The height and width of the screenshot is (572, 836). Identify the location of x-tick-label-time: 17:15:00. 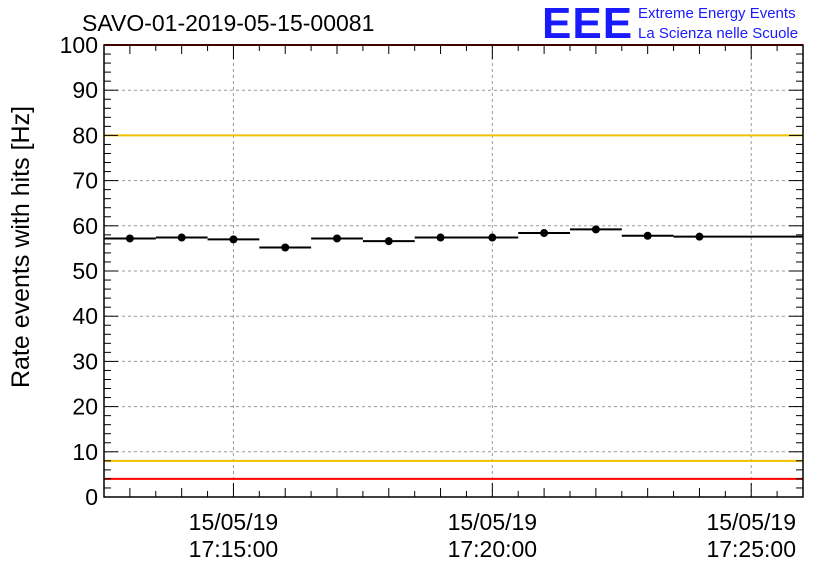
(234, 549).